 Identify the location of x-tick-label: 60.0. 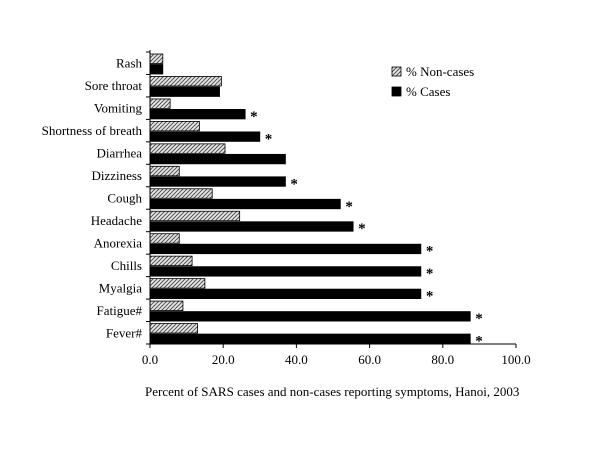
(369, 359).